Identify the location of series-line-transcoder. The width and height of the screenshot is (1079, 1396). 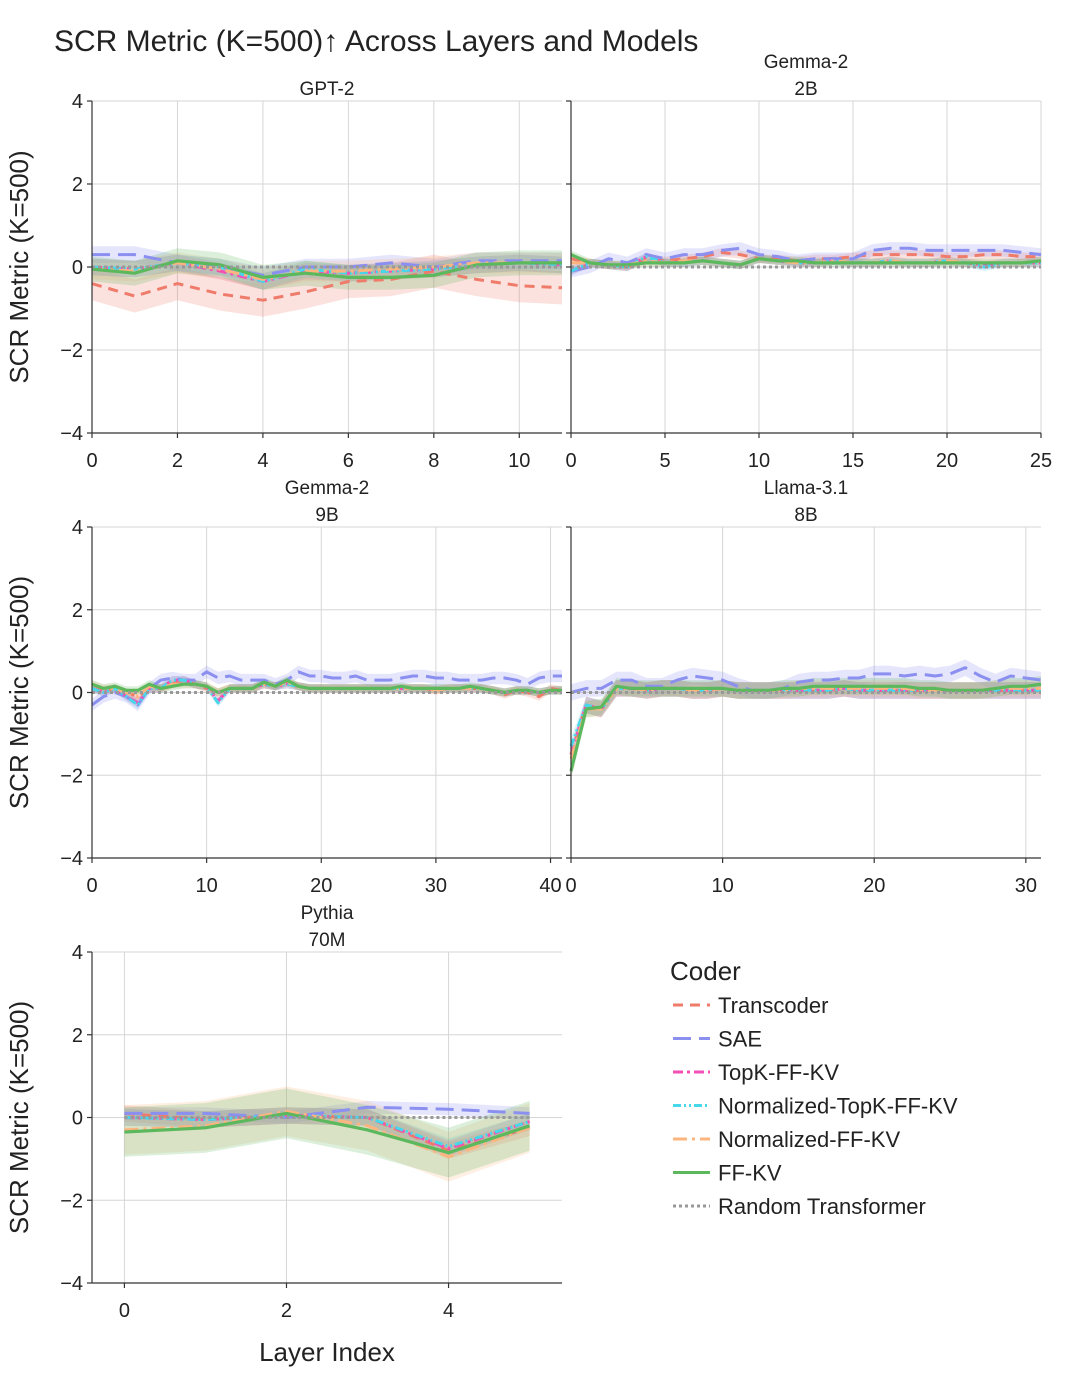
(327, 285).